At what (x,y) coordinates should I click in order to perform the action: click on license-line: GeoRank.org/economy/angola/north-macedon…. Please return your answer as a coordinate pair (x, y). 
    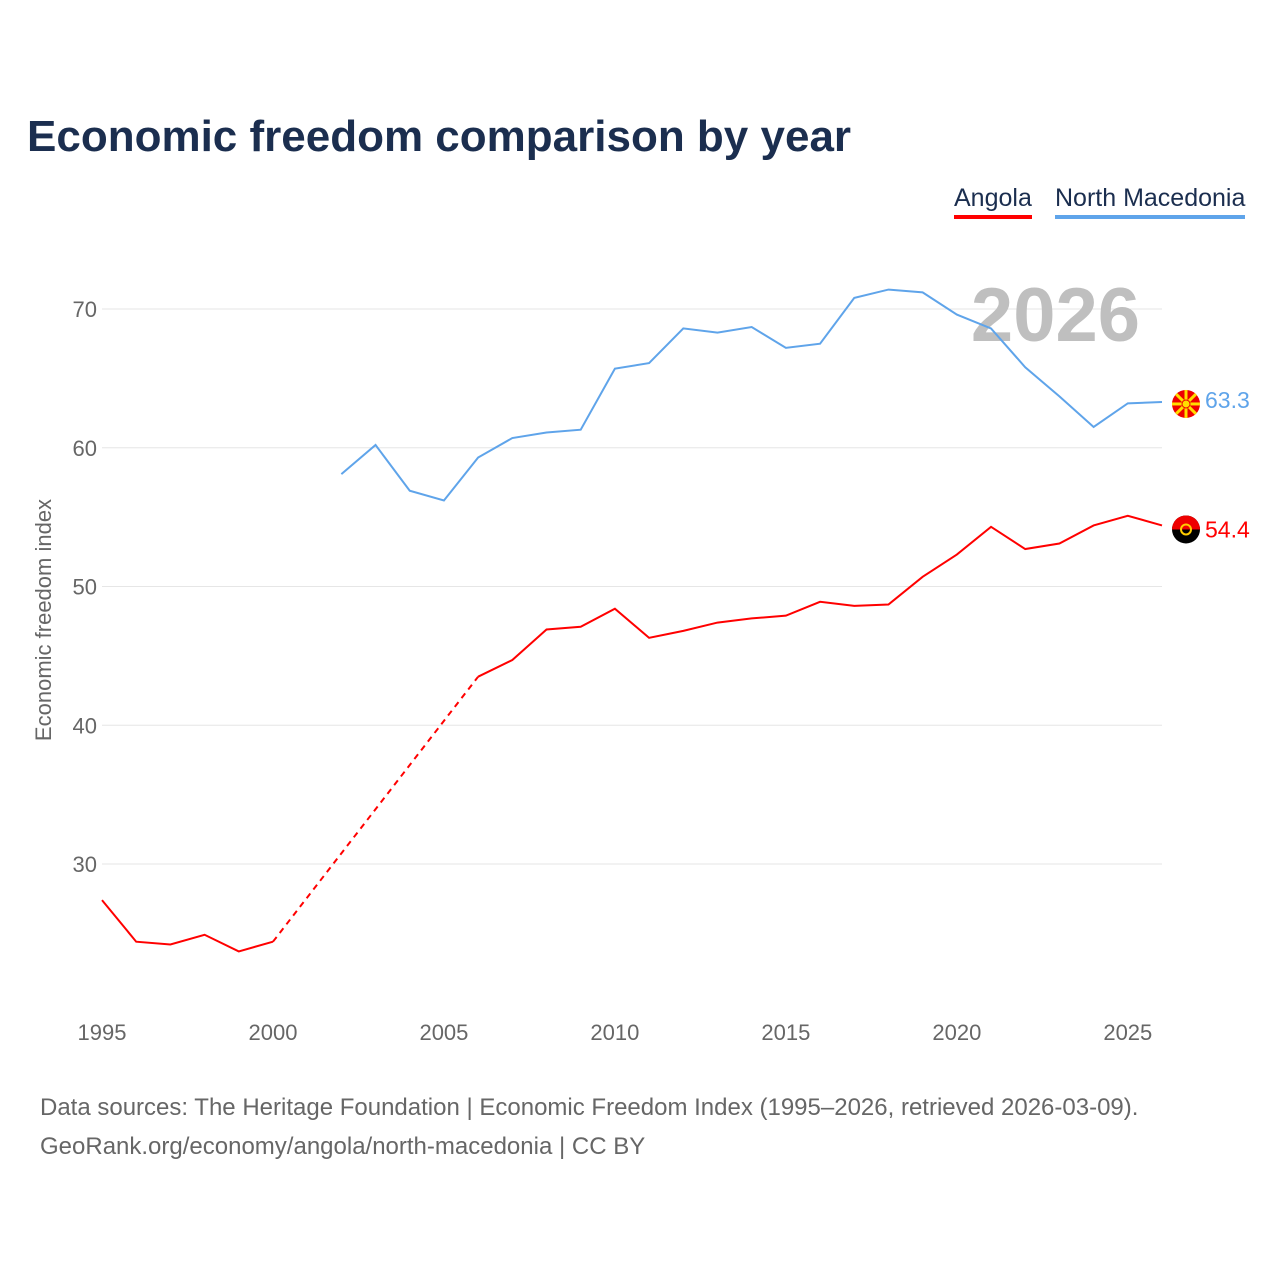
    Looking at the image, I should click on (343, 1146).